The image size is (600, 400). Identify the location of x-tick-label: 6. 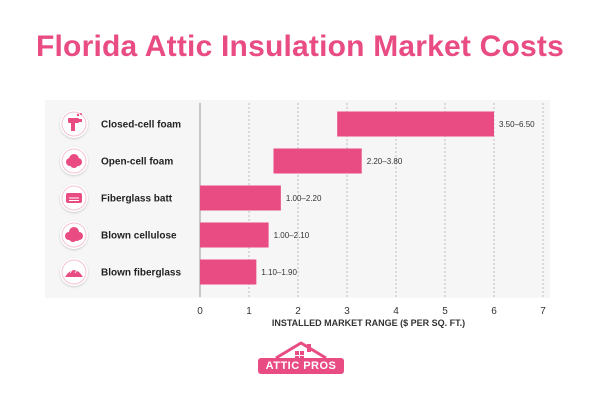
(494, 311).